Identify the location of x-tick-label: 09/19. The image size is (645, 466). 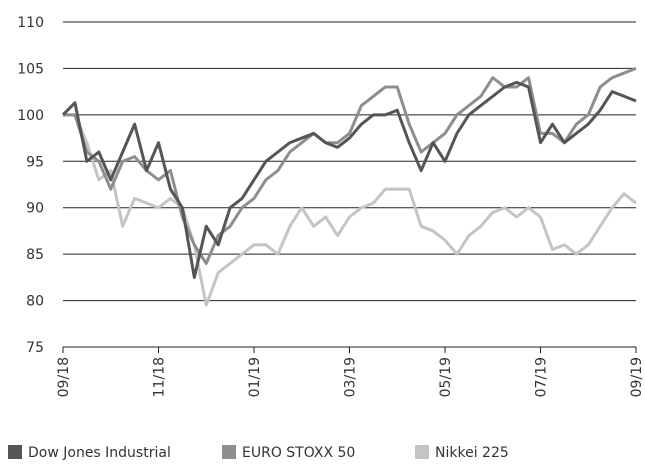
(637, 377).